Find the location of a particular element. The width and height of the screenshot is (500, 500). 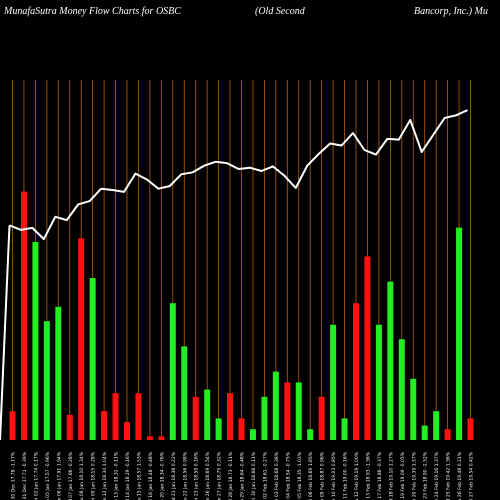

bar-mon-12-jan-2026 is located at coordinates (104, 425).